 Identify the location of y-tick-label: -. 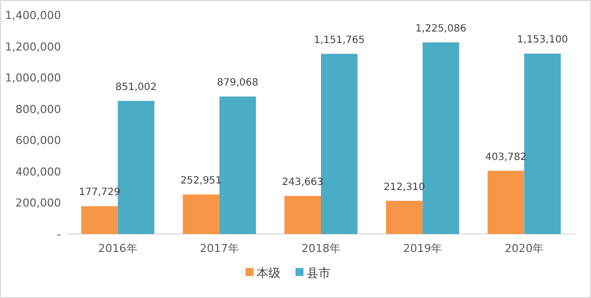
(59, 234).